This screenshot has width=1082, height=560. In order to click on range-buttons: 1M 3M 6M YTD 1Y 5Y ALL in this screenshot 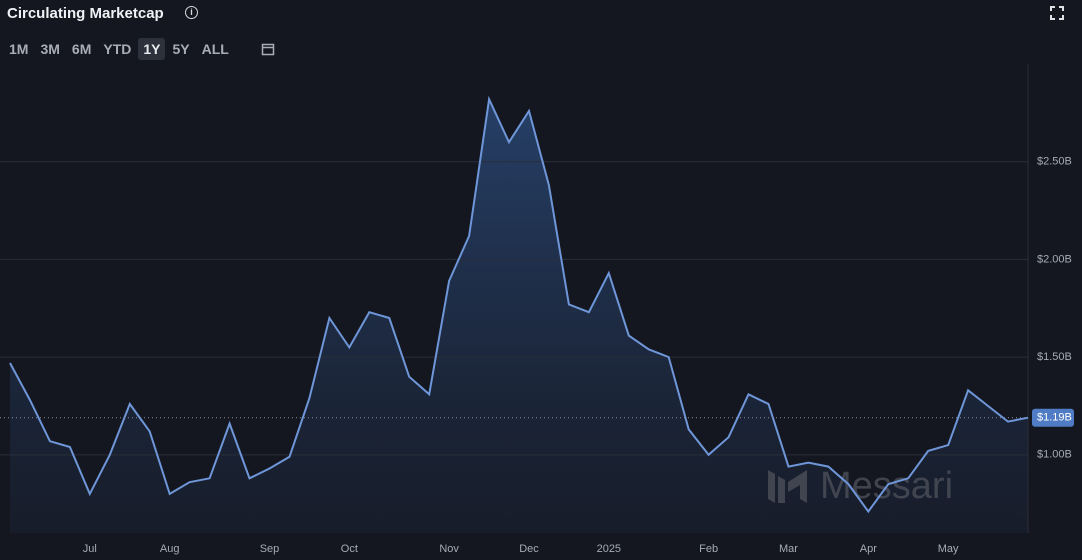, I will do `click(119, 49)`.